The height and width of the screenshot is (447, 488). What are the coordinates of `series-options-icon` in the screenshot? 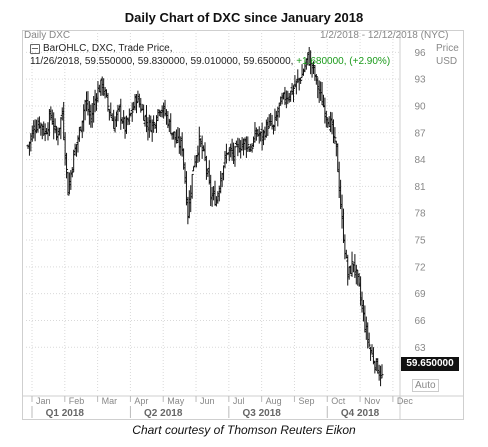 It's located at (35, 48).